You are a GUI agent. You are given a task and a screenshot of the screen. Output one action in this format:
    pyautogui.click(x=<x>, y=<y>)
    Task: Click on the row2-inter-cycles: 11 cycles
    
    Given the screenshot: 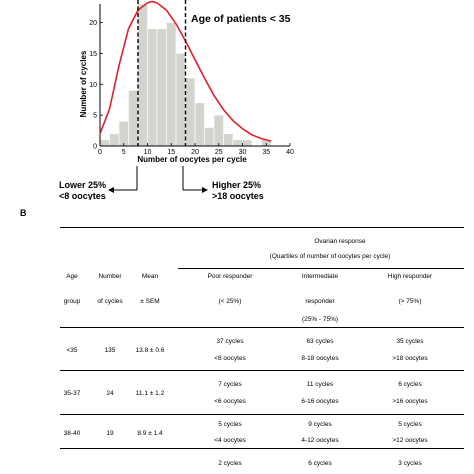 What is the action you would take?
    pyautogui.click(x=320, y=384)
    